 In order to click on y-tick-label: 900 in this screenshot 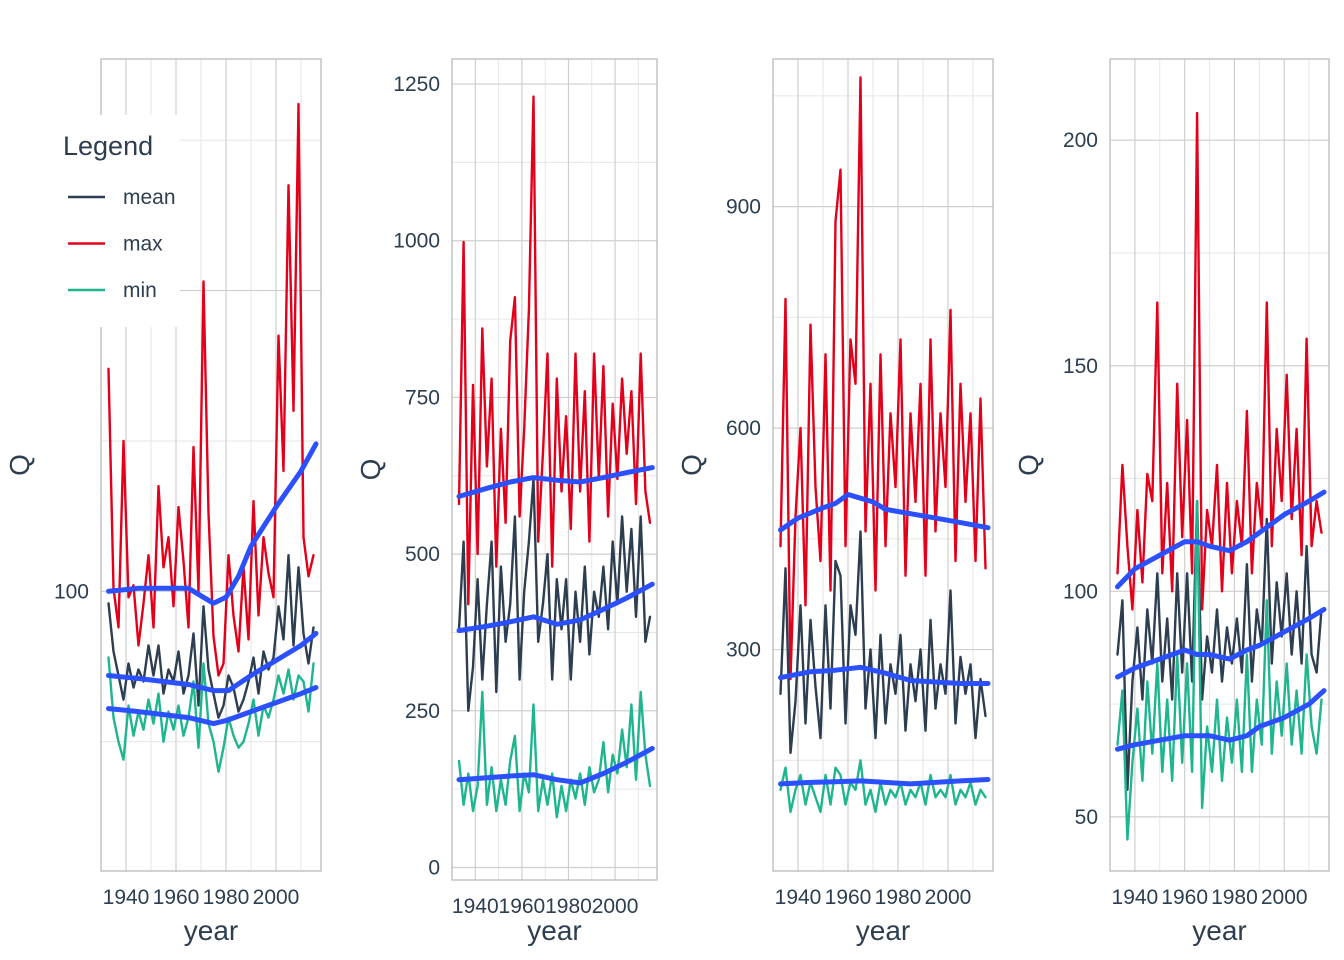, I will do `click(743, 207)`.